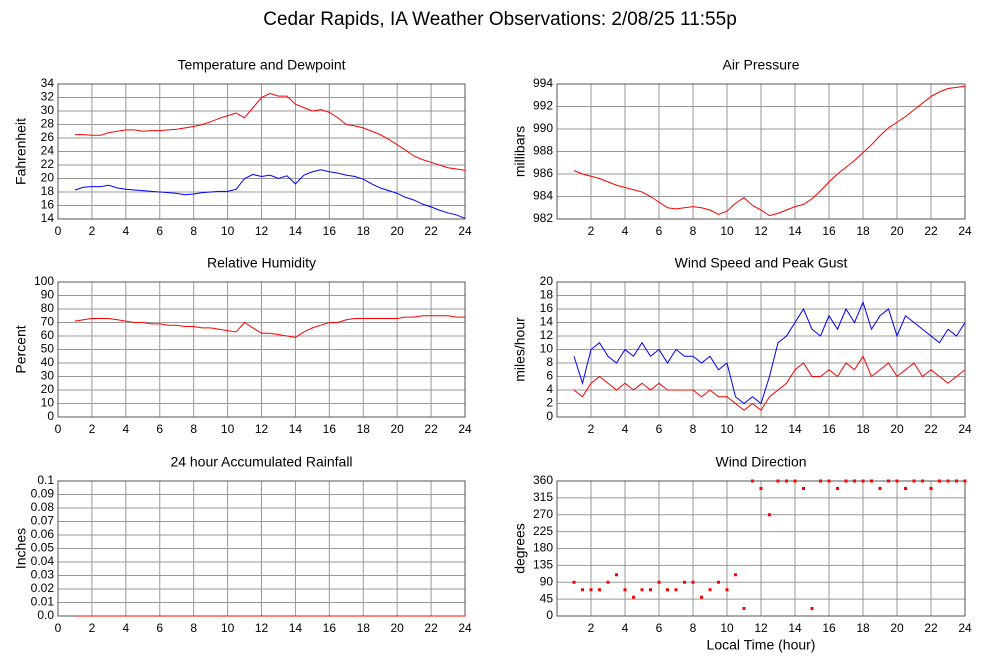  What do you see at coordinates (549, 615) in the screenshot?
I see `y-tick-label: 0` at bounding box center [549, 615].